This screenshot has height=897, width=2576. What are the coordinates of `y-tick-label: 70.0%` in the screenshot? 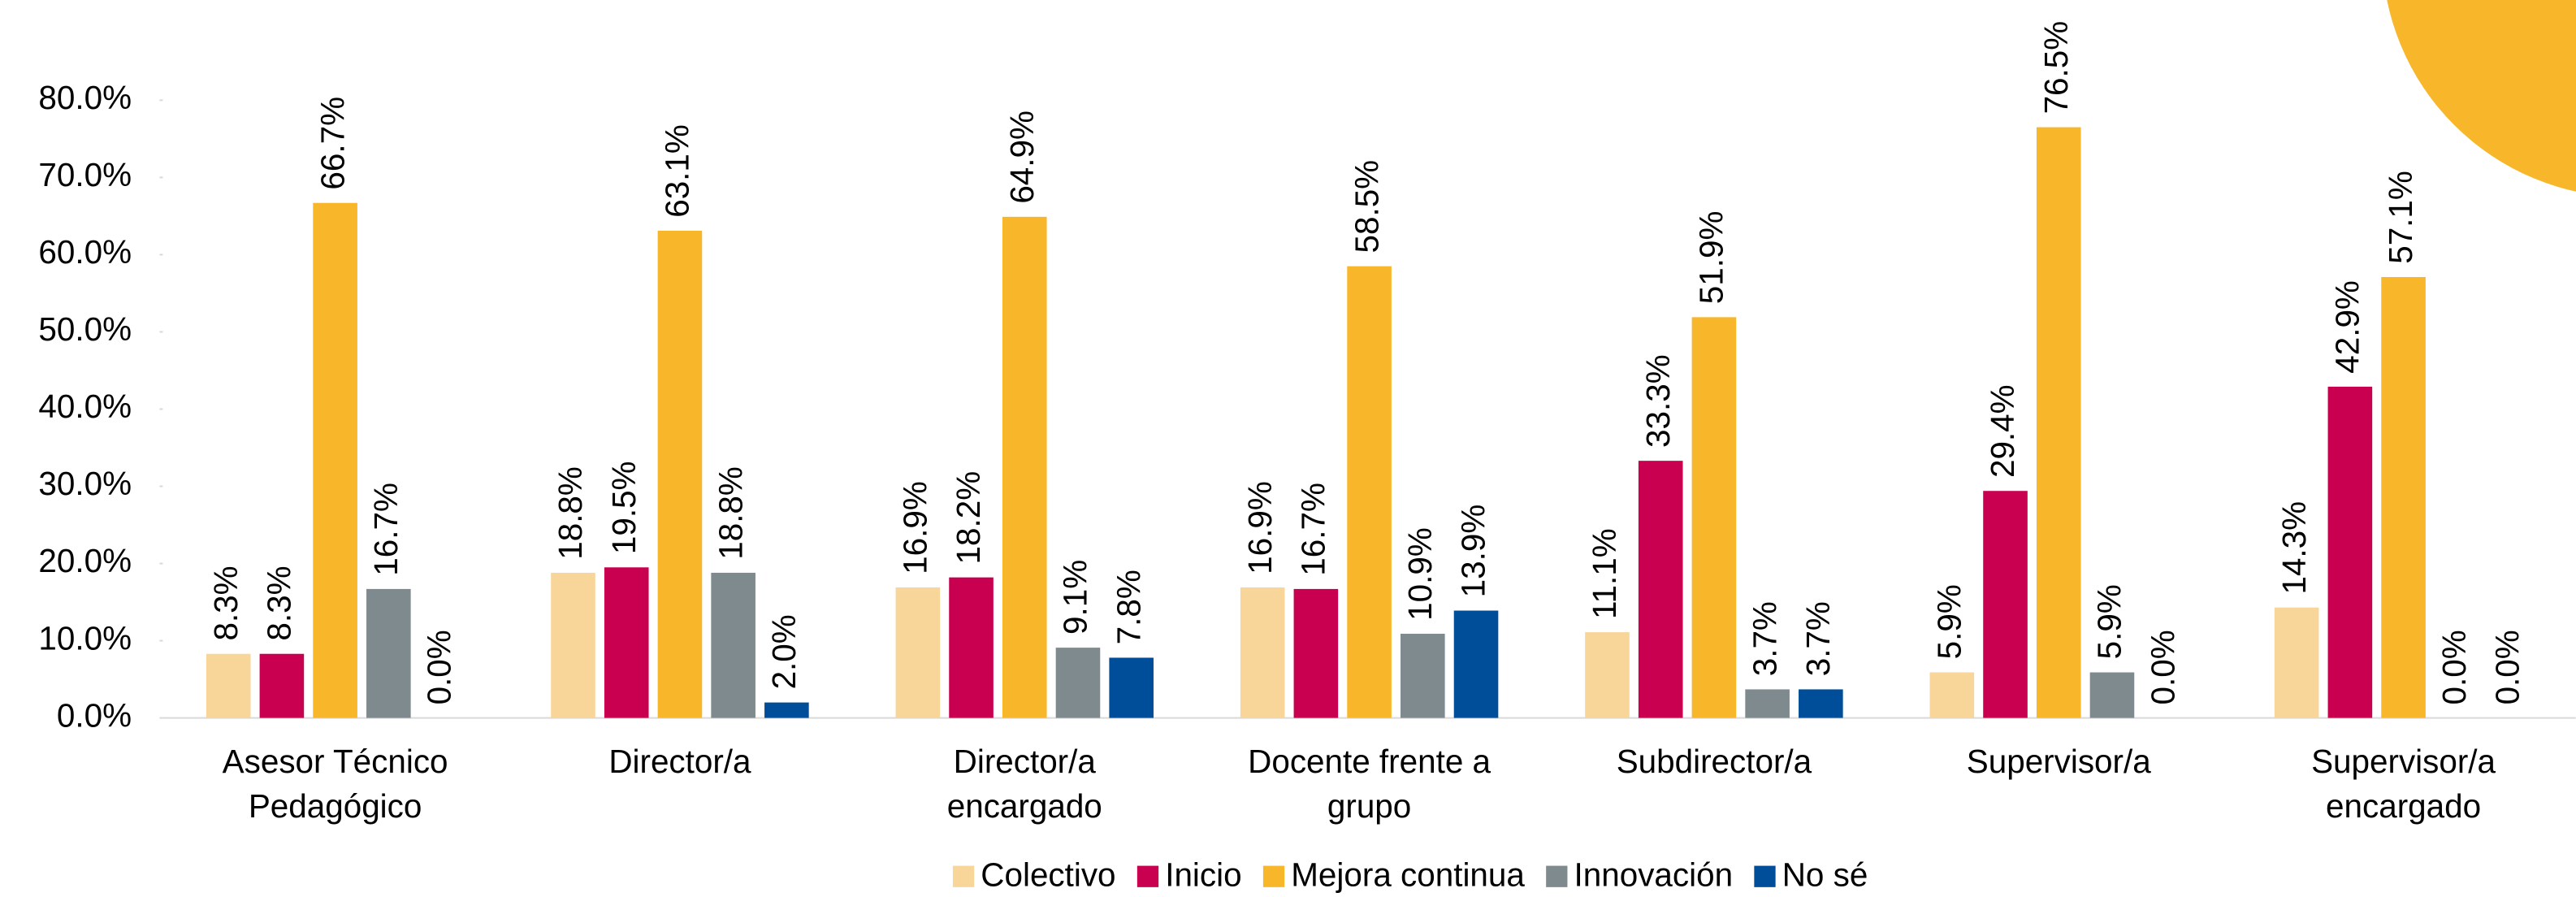 It's located at (85, 174).